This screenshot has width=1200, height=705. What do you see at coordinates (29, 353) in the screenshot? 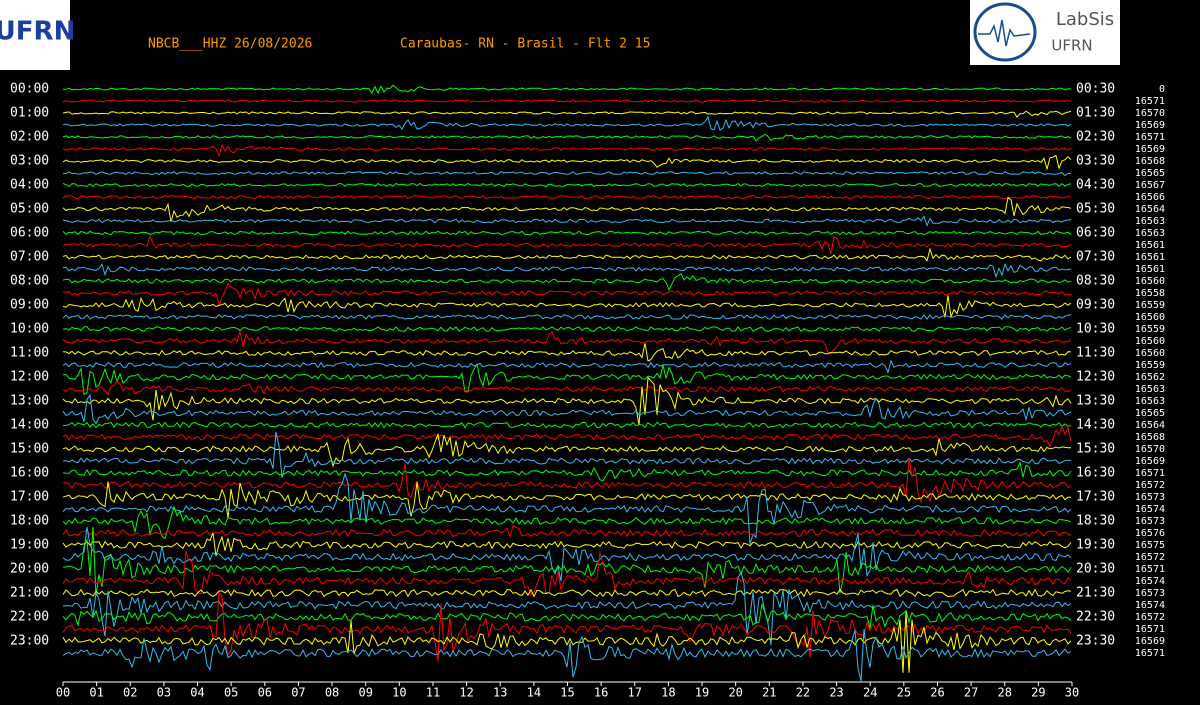
I see `left-time-label: 11:00` at bounding box center [29, 353].